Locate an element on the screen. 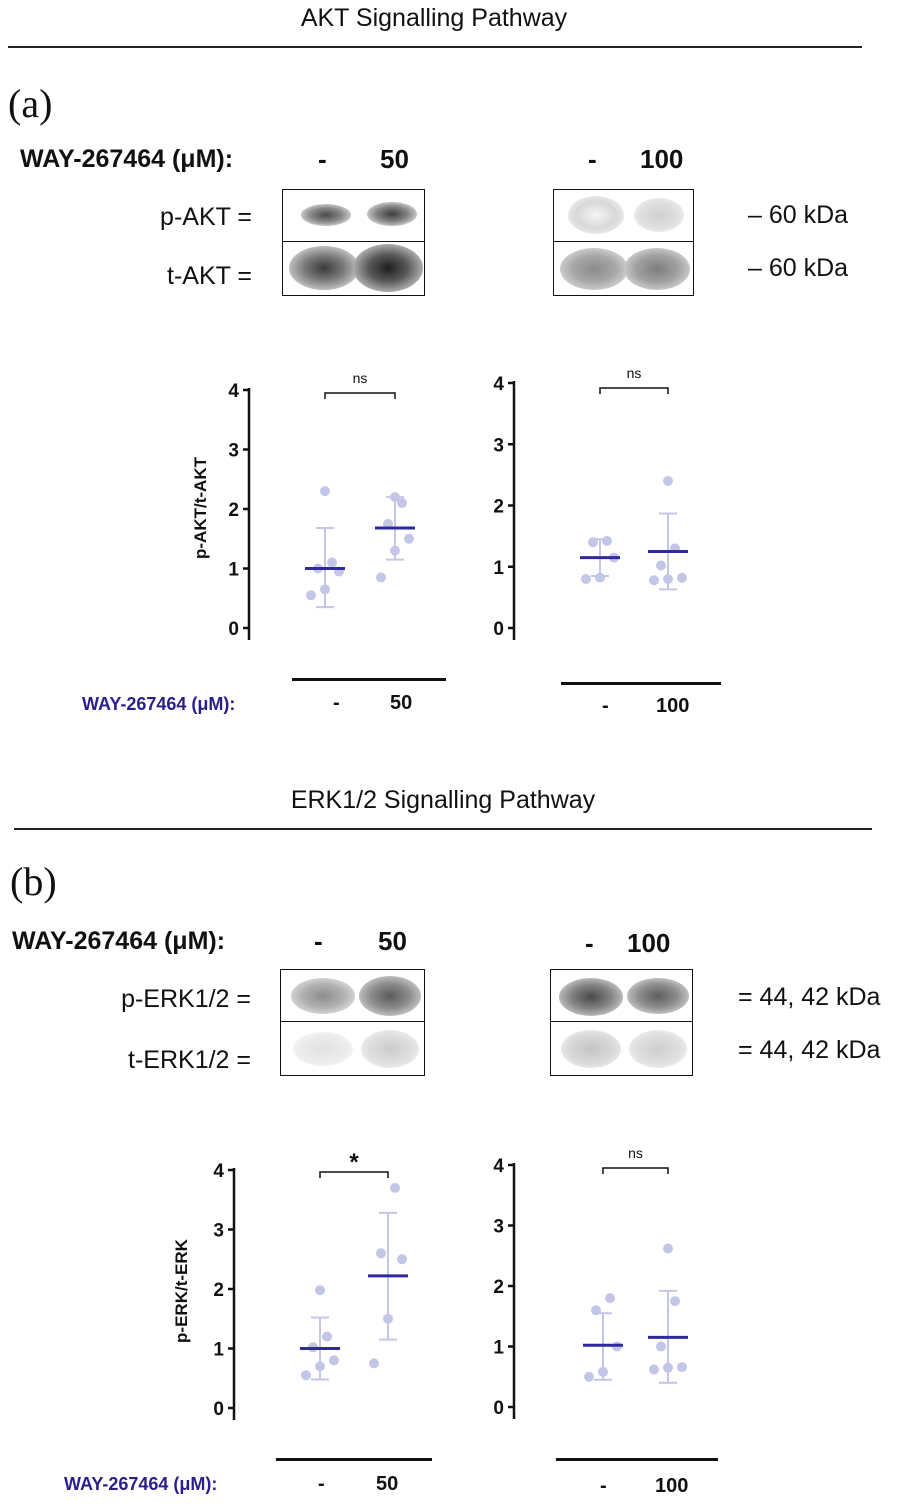  blot-row-label: t-ERK1/2 = is located at coordinates (189, 1060).